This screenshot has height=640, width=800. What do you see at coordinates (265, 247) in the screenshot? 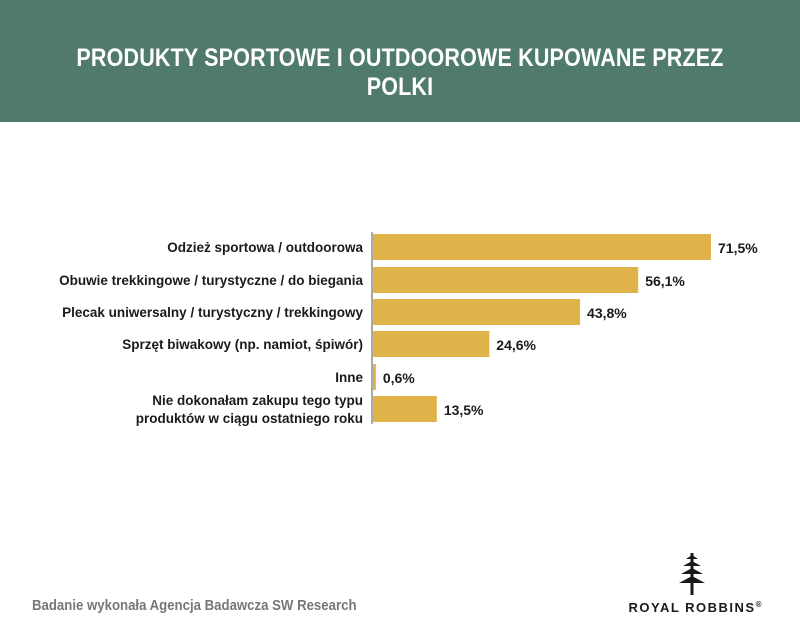
I see `category-label: Odzież sportowa / outdoorowa` at bounding box center [265, 247].